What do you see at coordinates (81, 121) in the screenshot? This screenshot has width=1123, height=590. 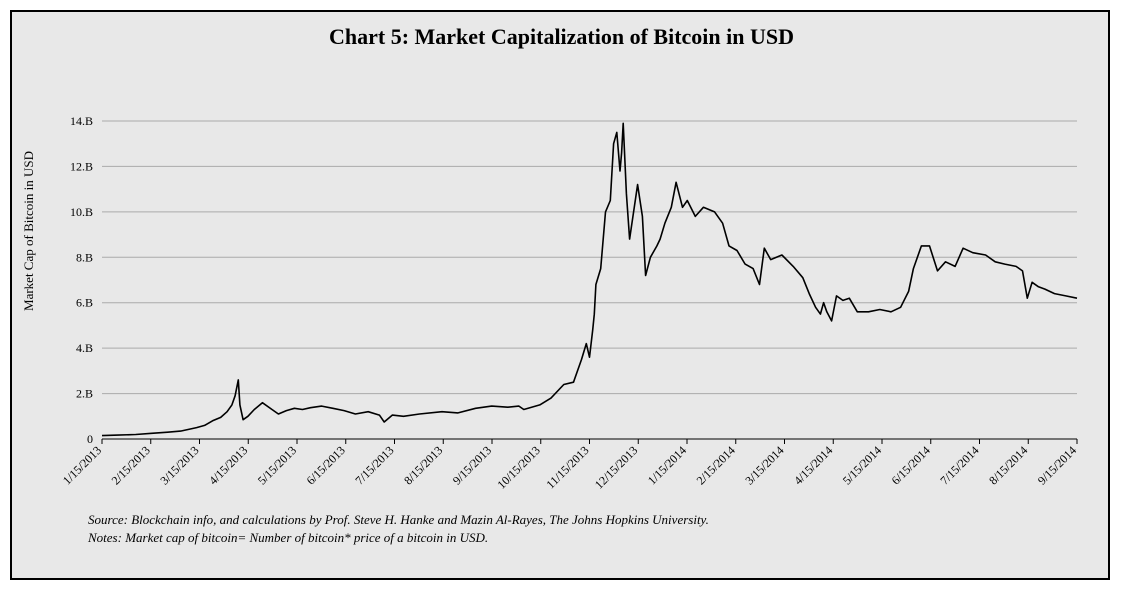 I see `y-tick-label: 14.B` at bounding box center [81, 121].